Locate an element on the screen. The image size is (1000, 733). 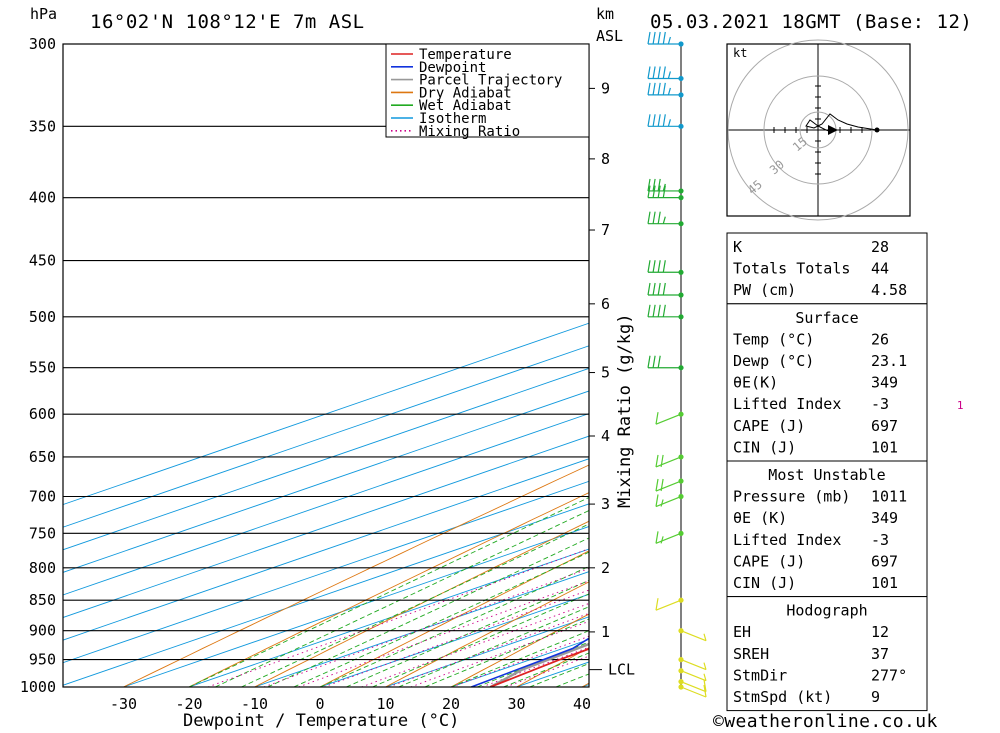
table-row-value: 277° is located at coordinates (889, 675).